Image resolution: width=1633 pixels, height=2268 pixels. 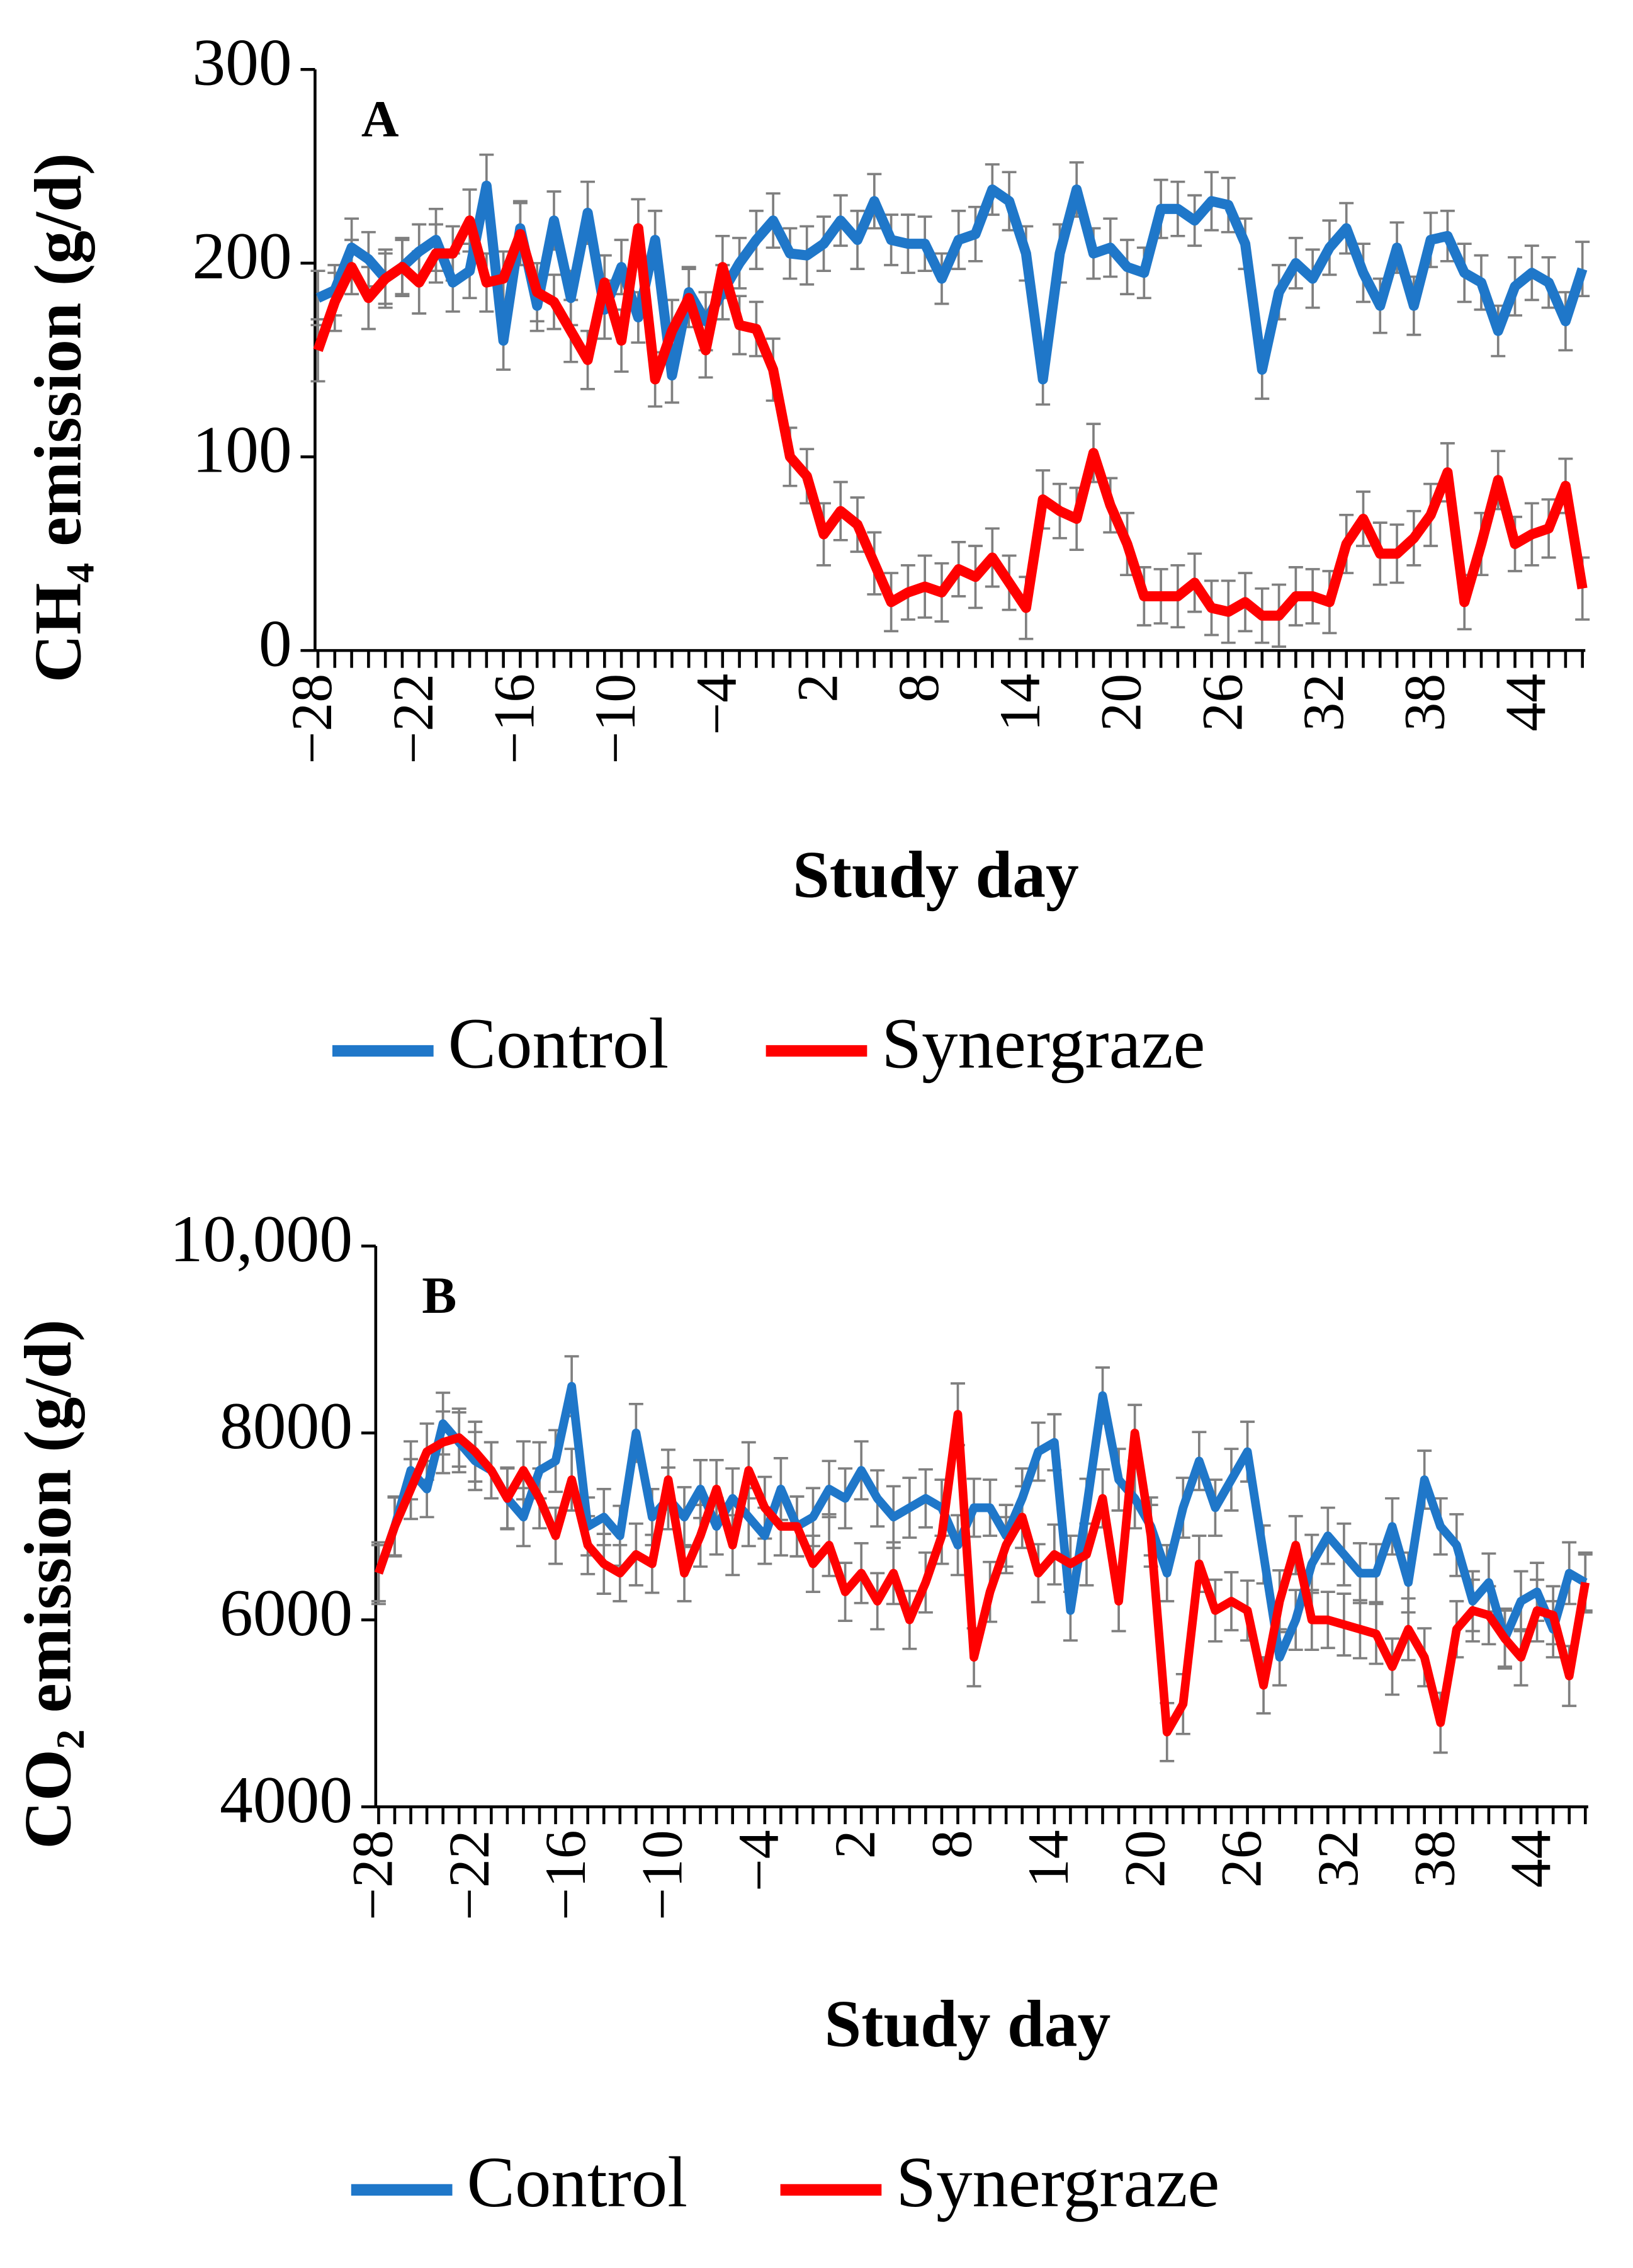 What do you see at coordinates (47, 1584) in the screenshot?
I see `y-axis-label: CO₂ emission (g/d)` at bounding box center [47, 1584].